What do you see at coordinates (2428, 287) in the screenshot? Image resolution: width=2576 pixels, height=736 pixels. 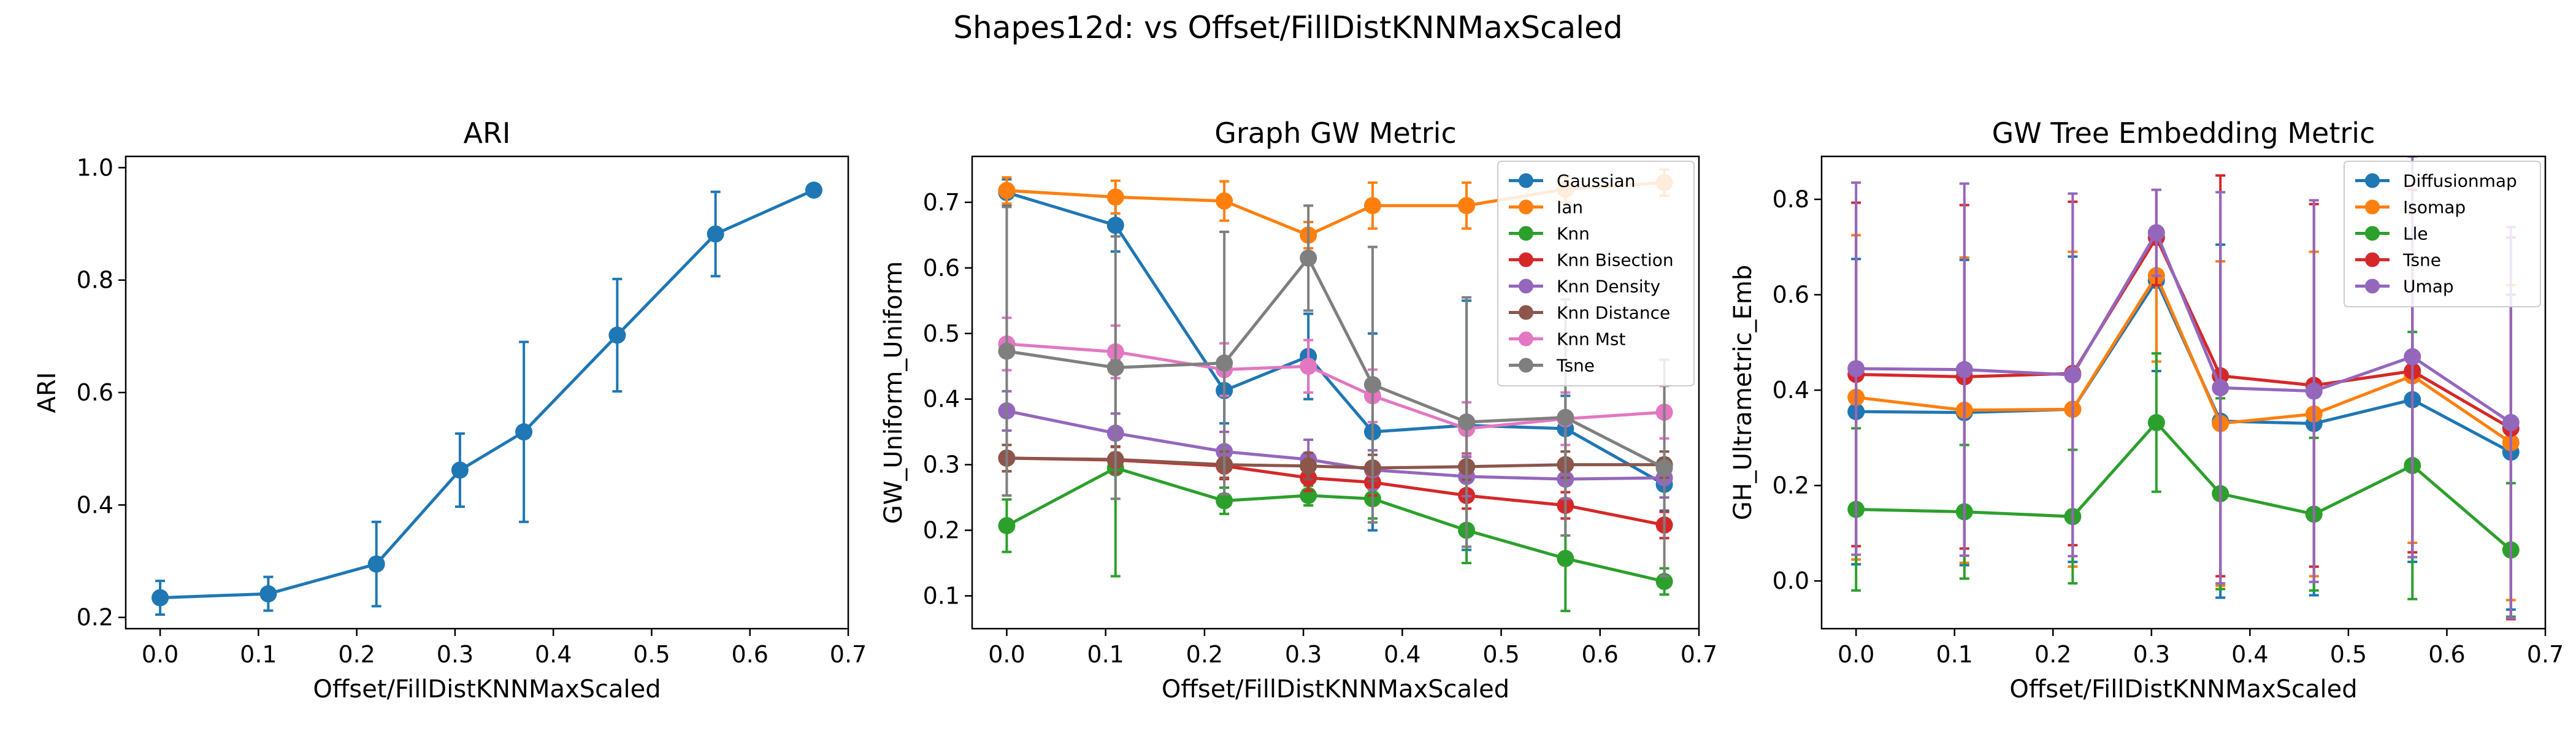 I see `legend-label: Umap` at bounding box center [2428, 287].